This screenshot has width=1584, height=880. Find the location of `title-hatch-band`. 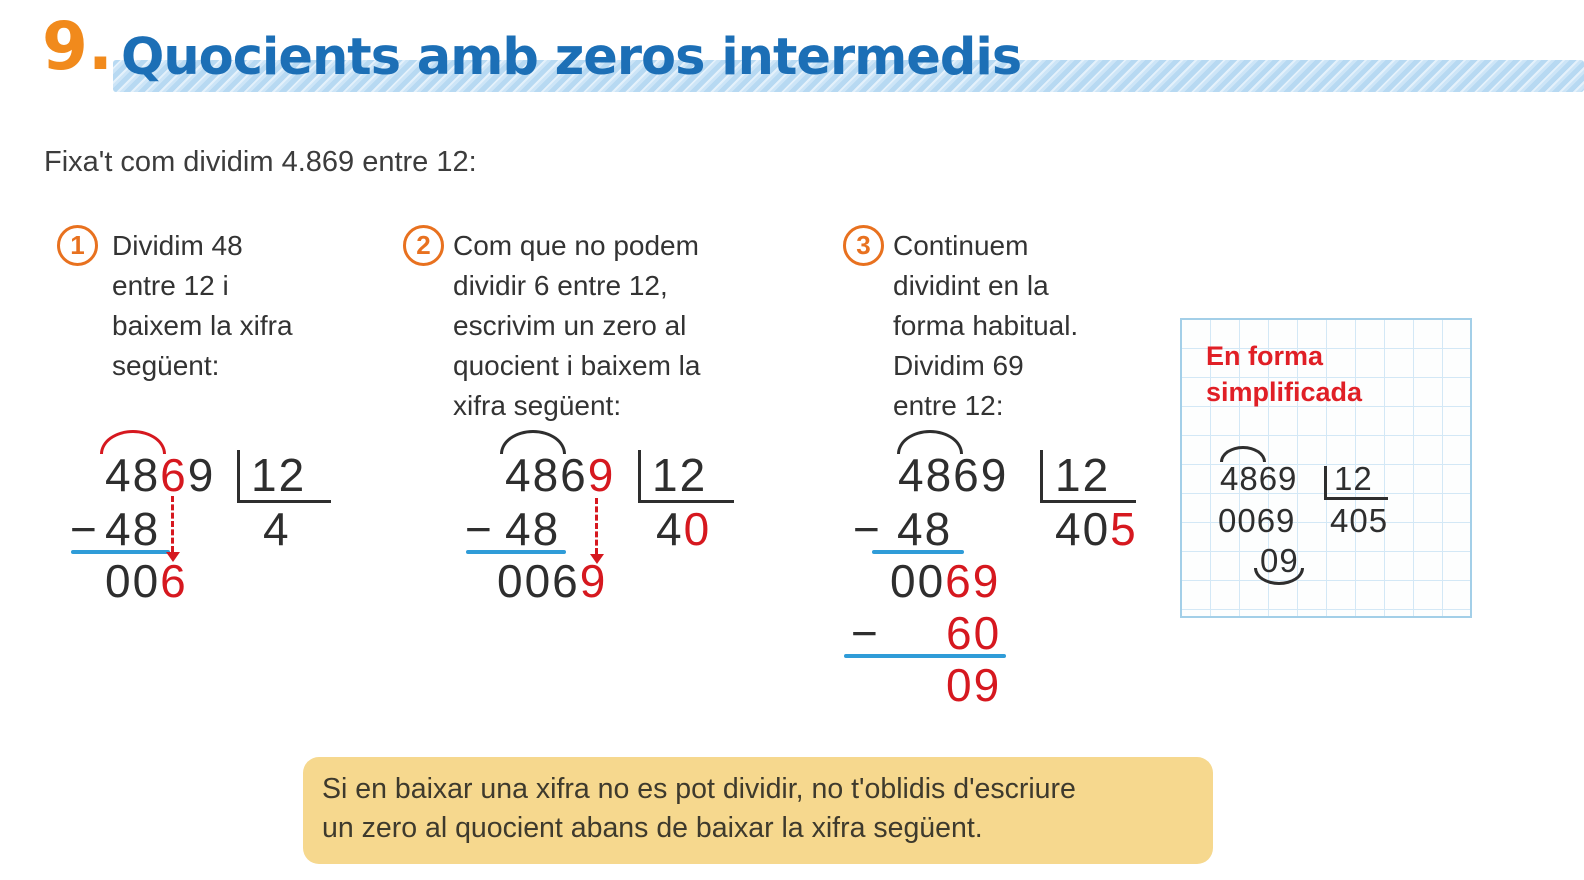

title-hatch-band is located at coordinates (848, 76).